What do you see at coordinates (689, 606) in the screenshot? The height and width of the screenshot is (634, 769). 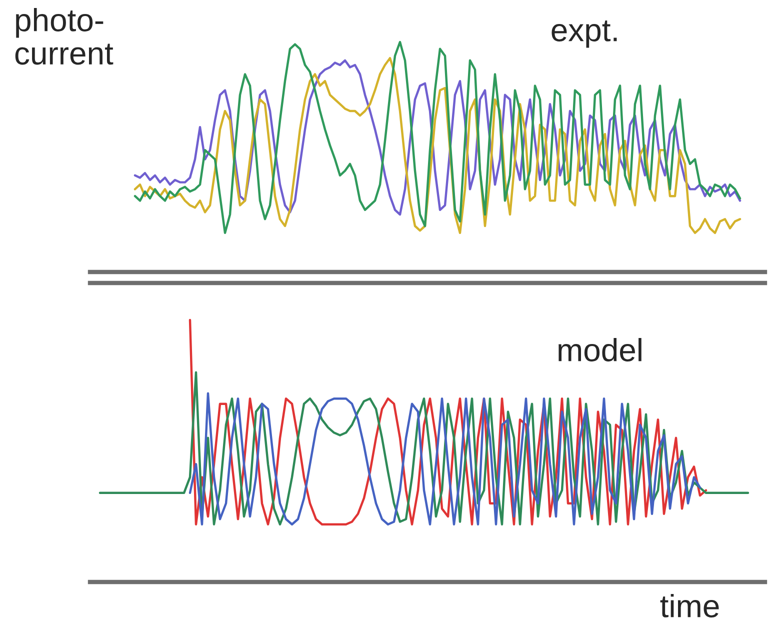 I see `x-axis-title: time` at bounding box center [689, 606].